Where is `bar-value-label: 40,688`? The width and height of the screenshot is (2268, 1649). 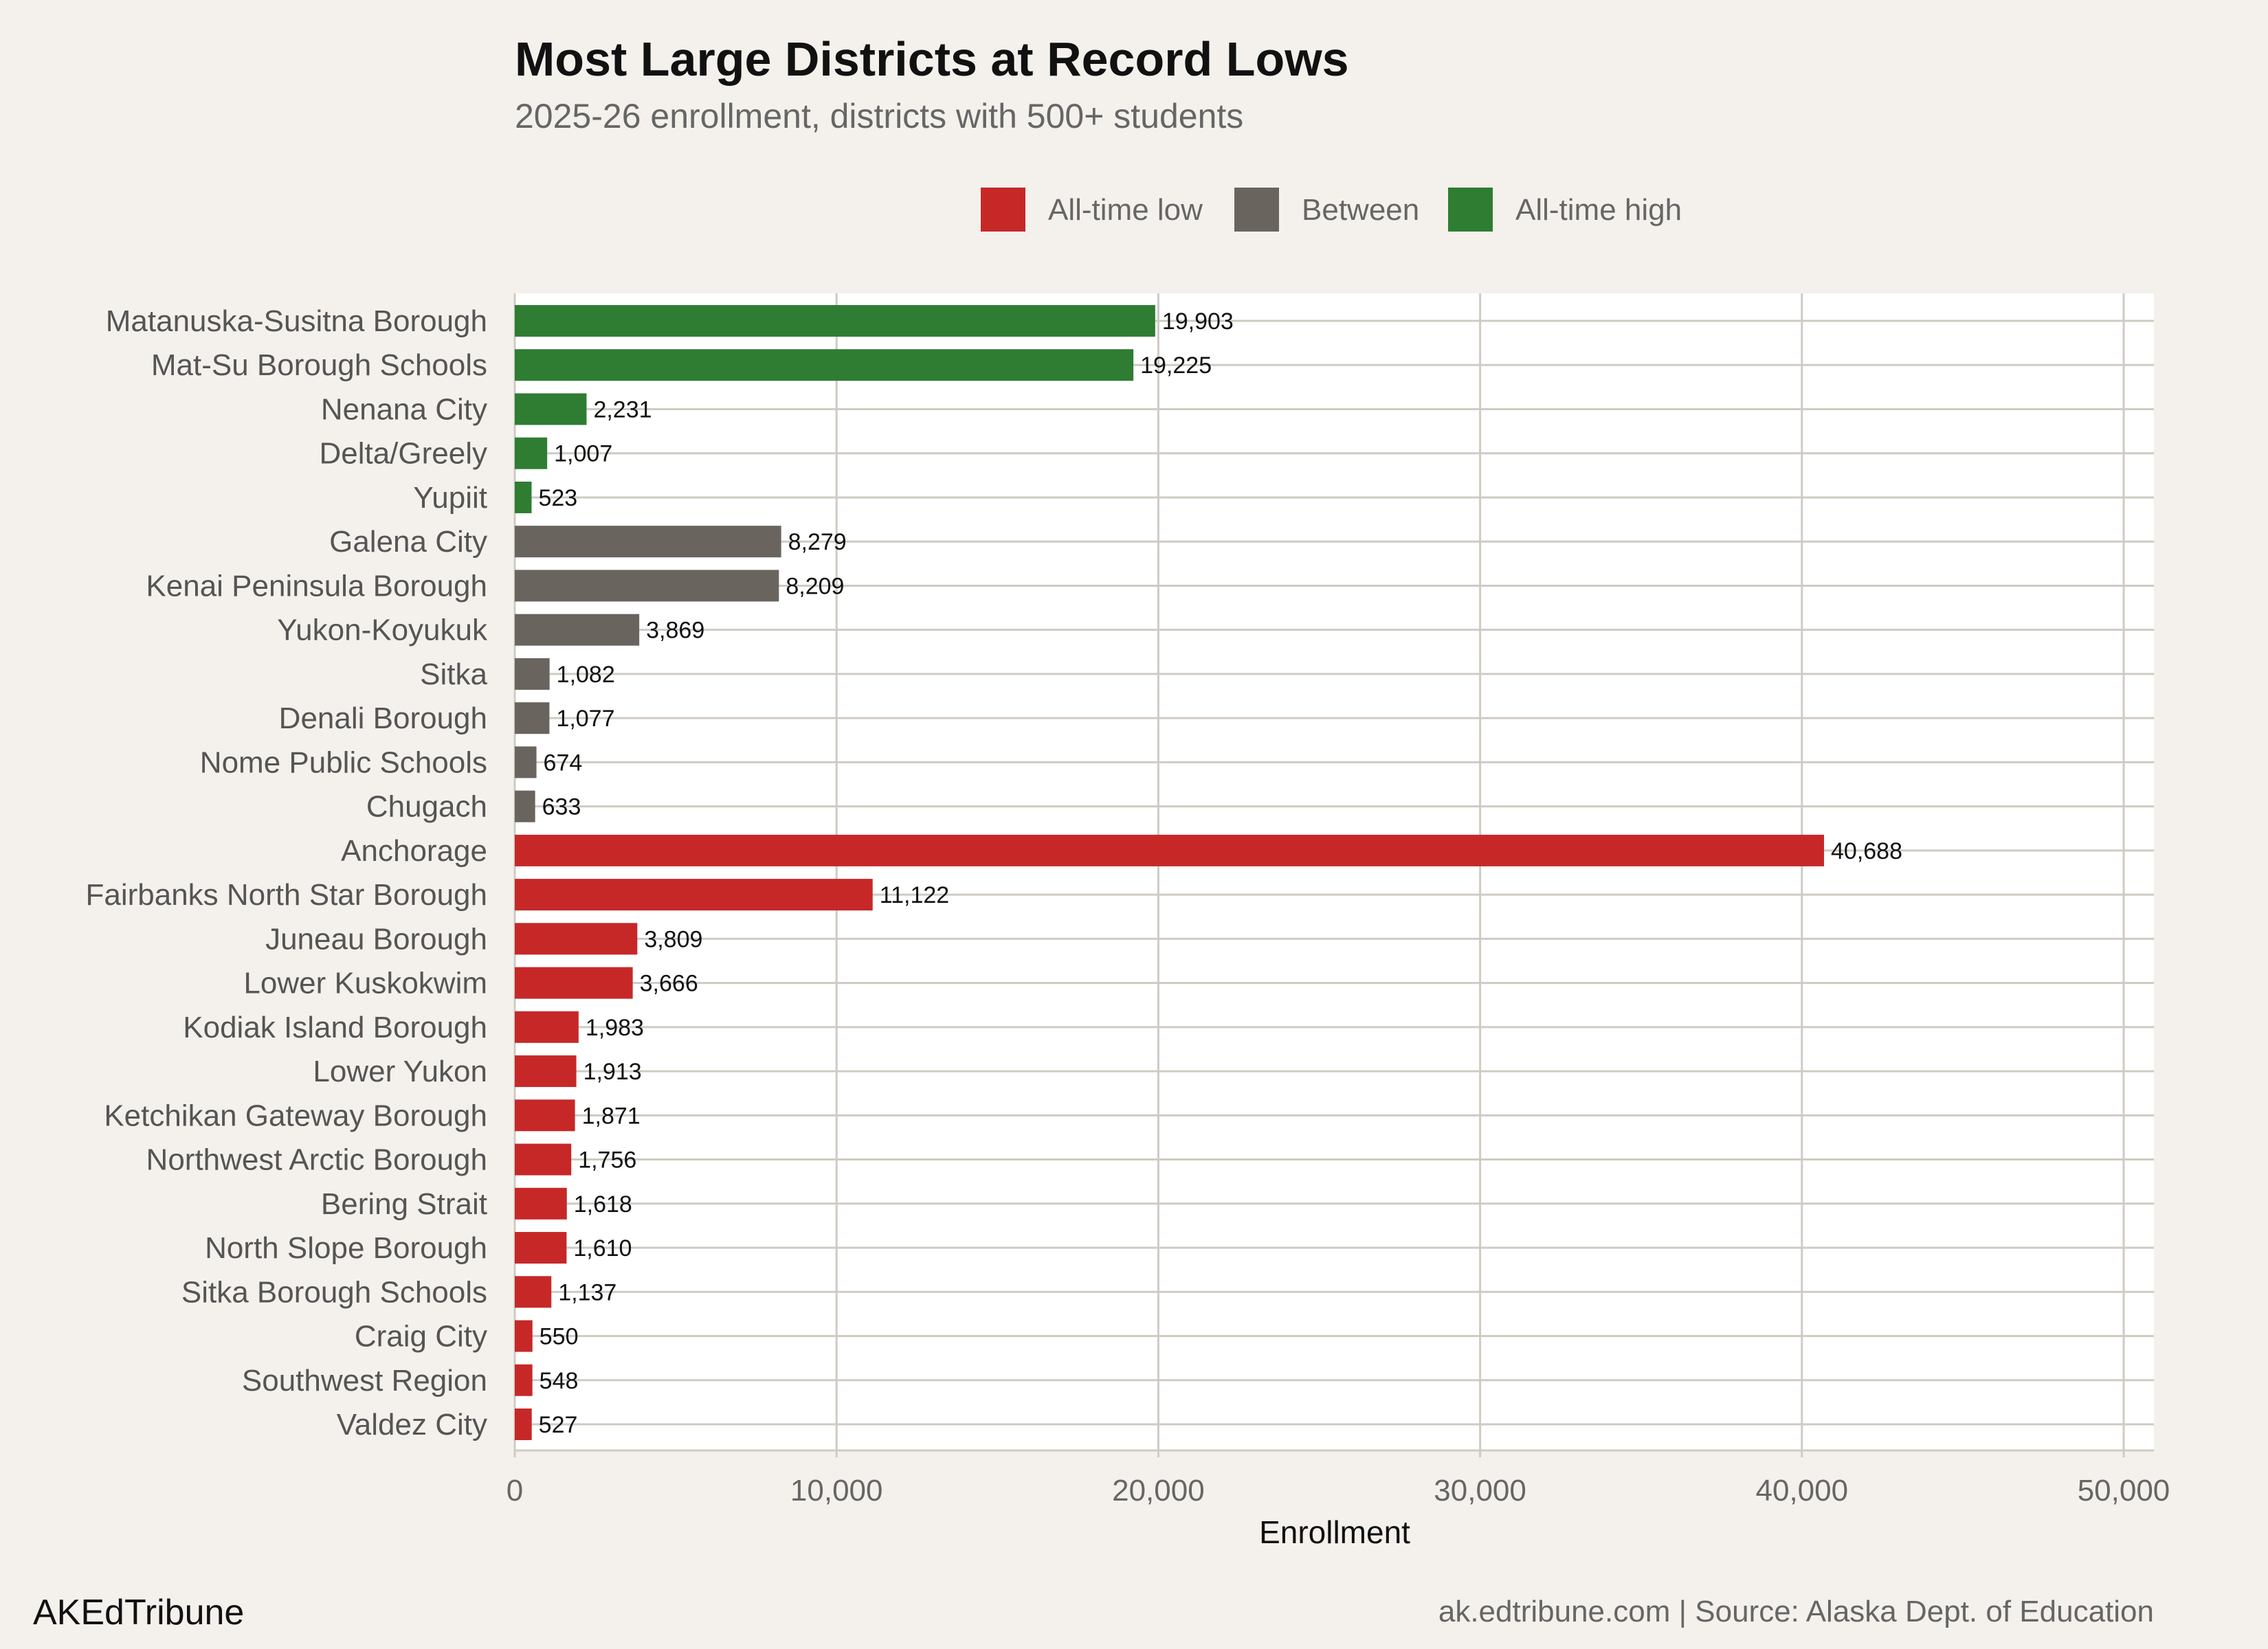
bar-value-label: 40,688 is located at coordinates (1866, 851).